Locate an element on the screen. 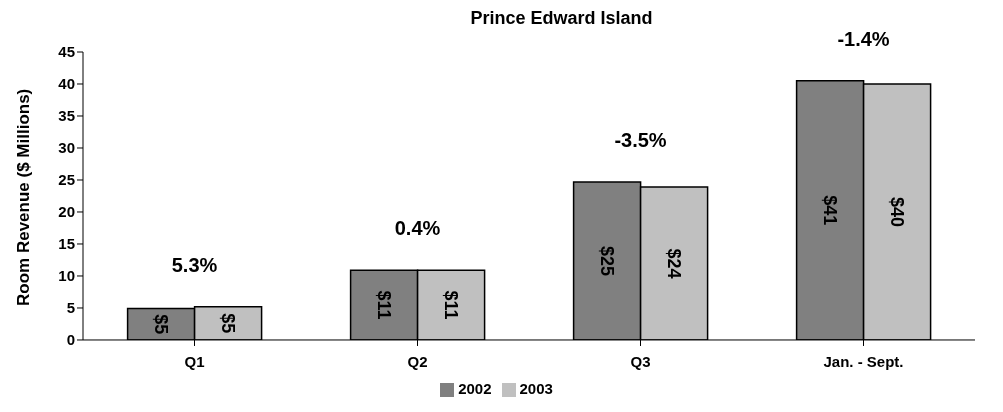 This screenshot has height=412, width=1003. y-tick-label: 45 is located at coordinates (66, 52).